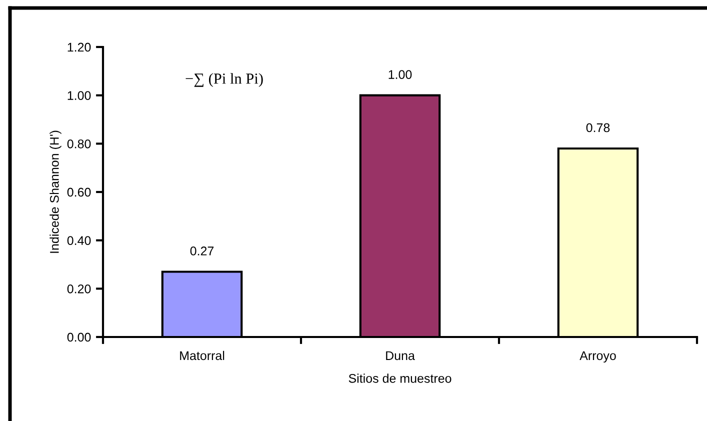 This screenshot has width=707, height=421. What do you see at coordinates (598, 357) in the screenshot?
I see `x-tick-label: Arroyo` at bounding box center [598, 357].